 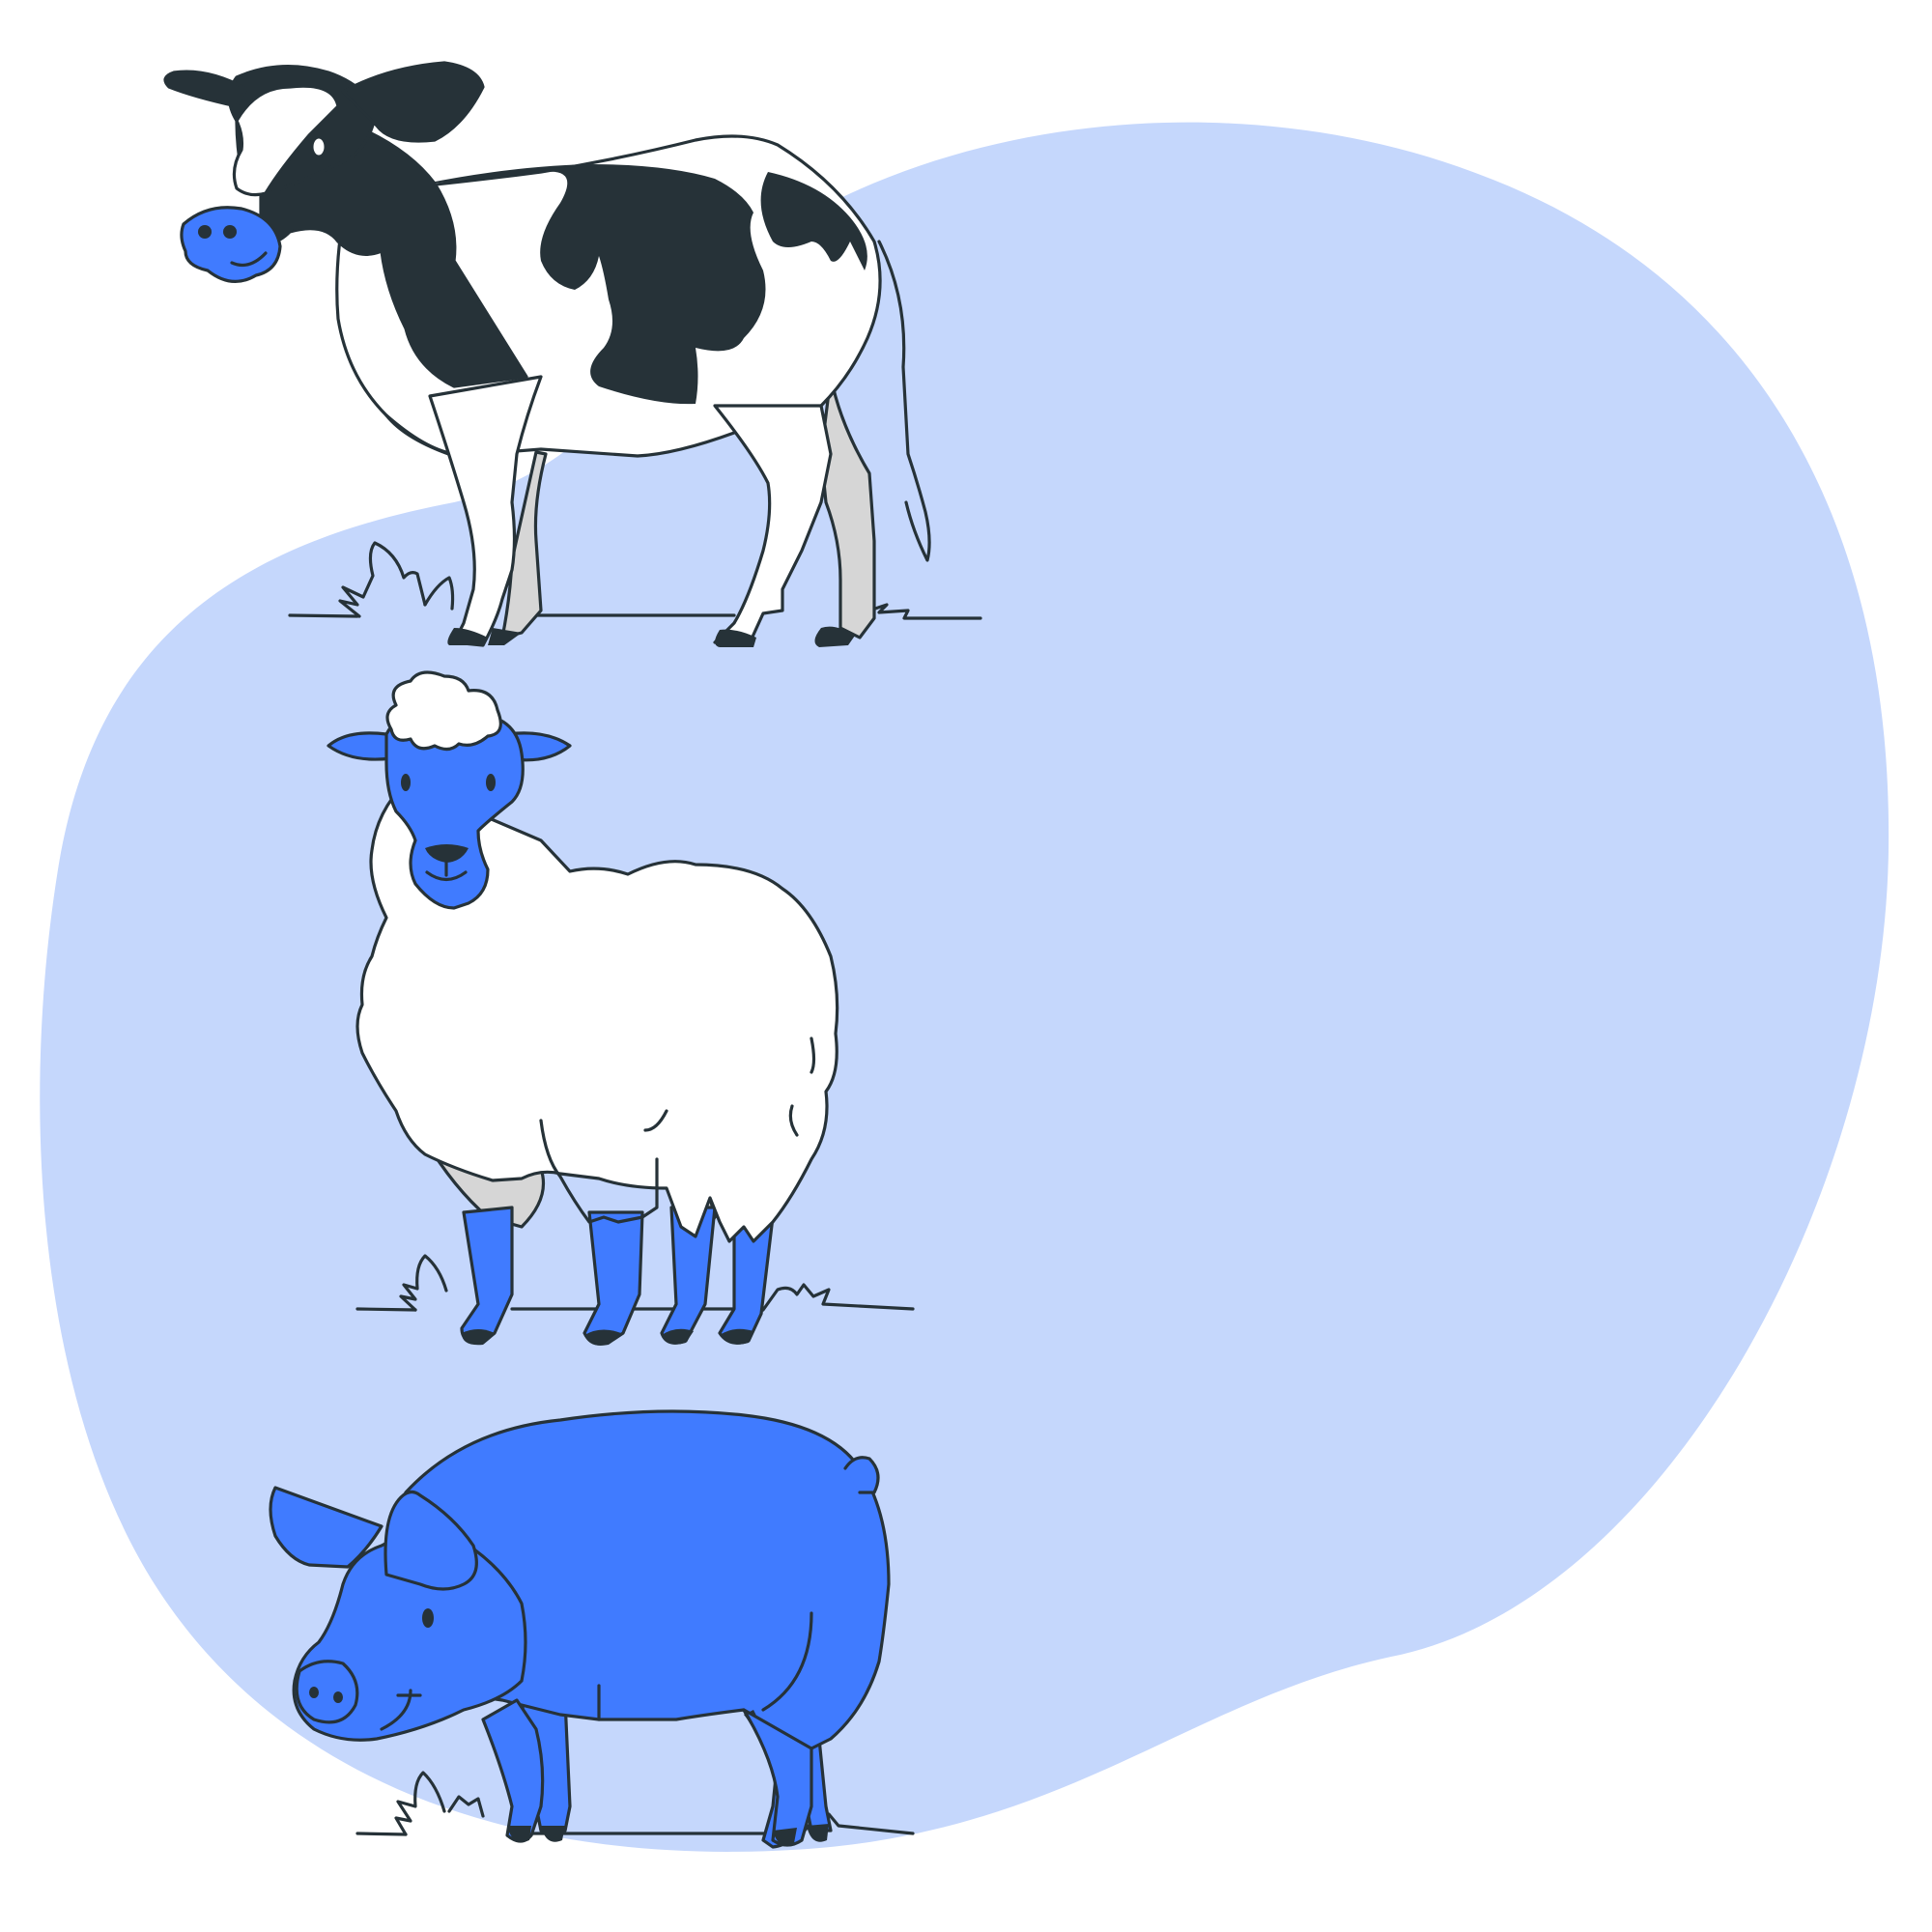 I want to click on cow-muzzle, so click(x=231, y=244).